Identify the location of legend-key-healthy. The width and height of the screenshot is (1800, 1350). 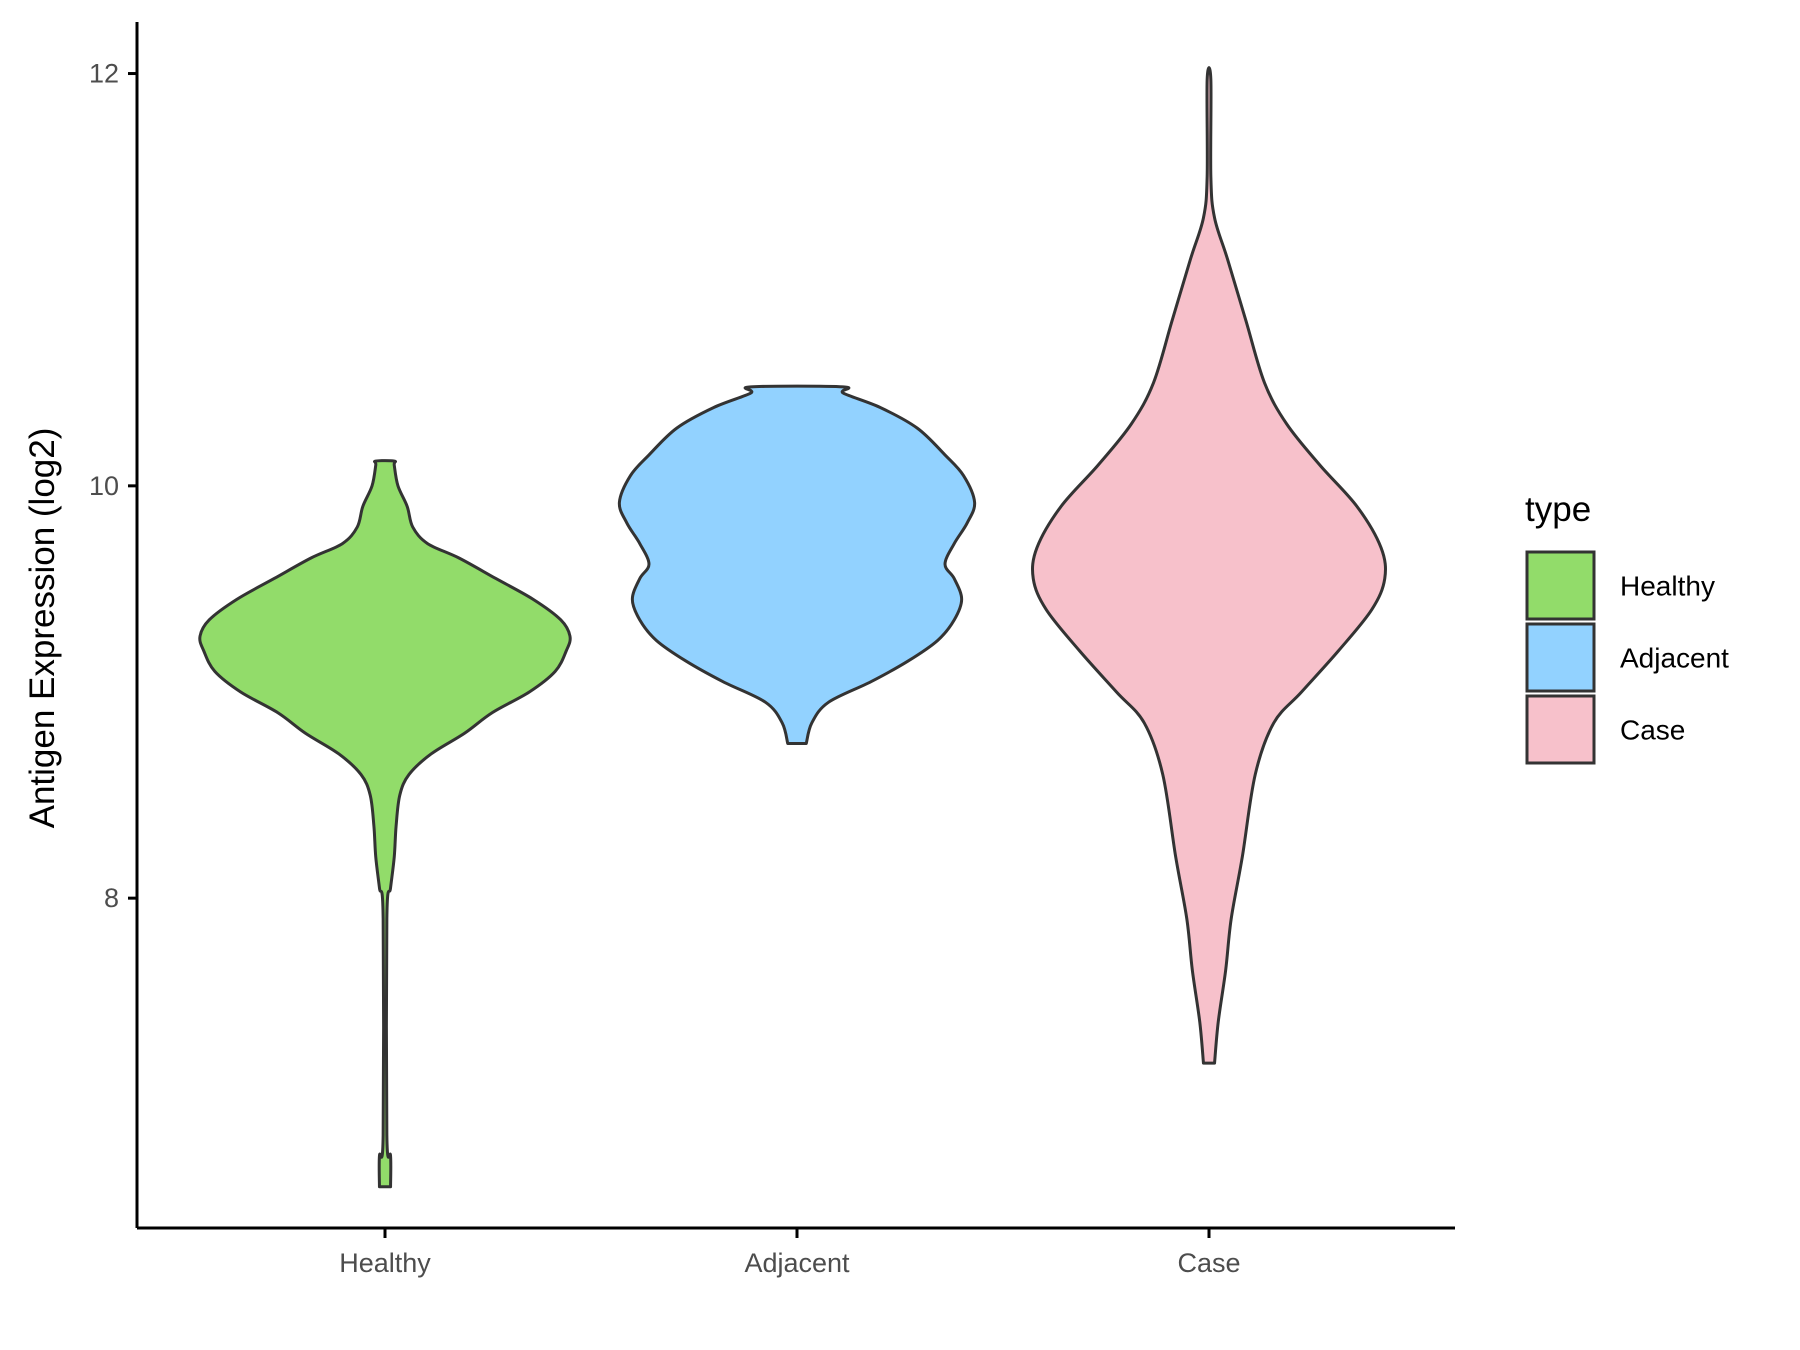
(1560, 585).